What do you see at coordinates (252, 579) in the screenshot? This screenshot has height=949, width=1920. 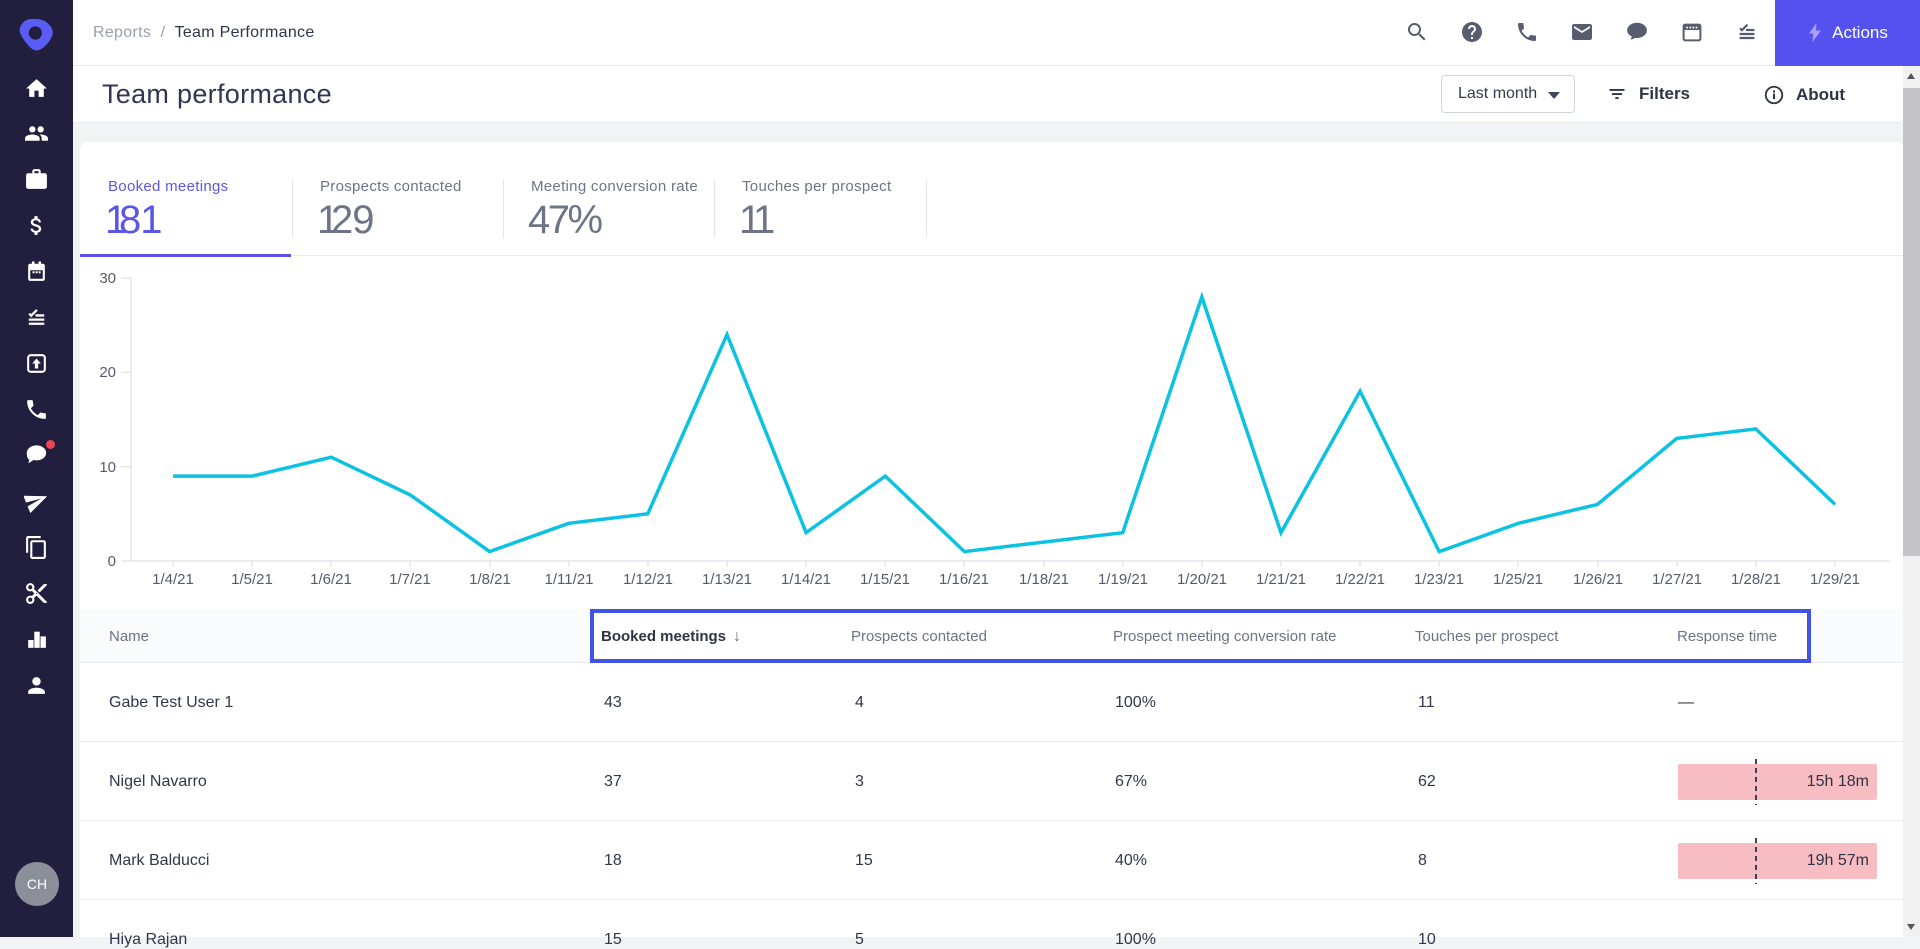 I see `svg-text: 1/5/21` at bounding box center [252, 579].